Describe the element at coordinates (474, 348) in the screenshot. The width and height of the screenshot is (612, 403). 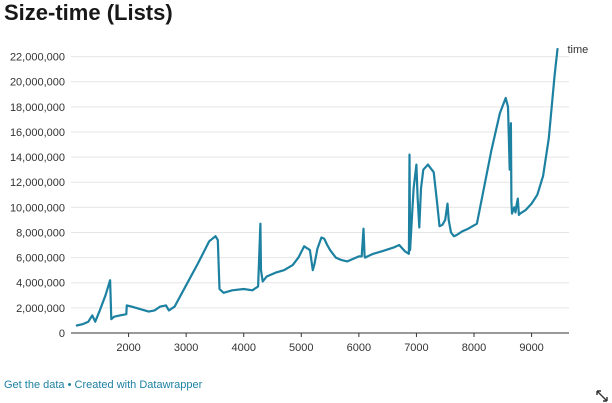
I see `x-tick-label: 8000` at that location.